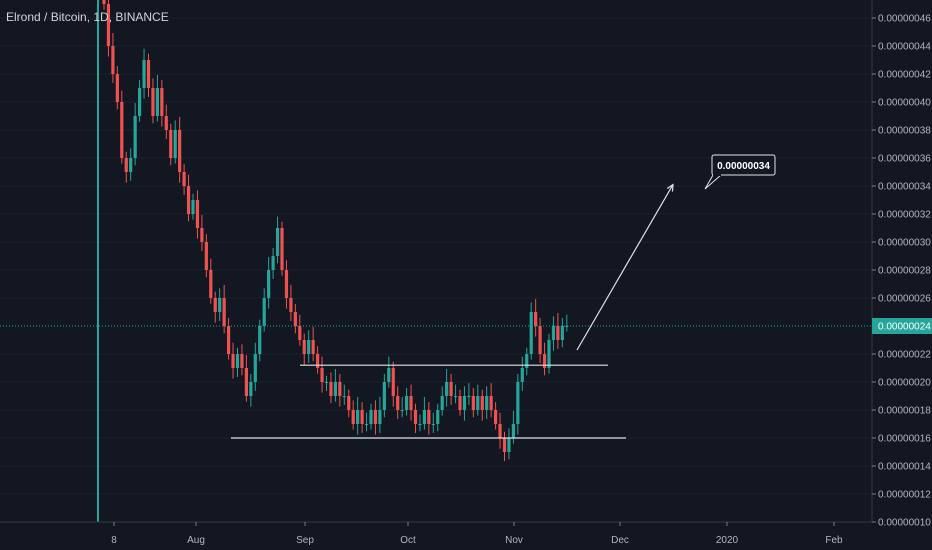 This screenshot has width=932, height=550. Describe the element at coordinates (408, 540) in the screenshot. I see `time-tick-label: Oct` at that location.